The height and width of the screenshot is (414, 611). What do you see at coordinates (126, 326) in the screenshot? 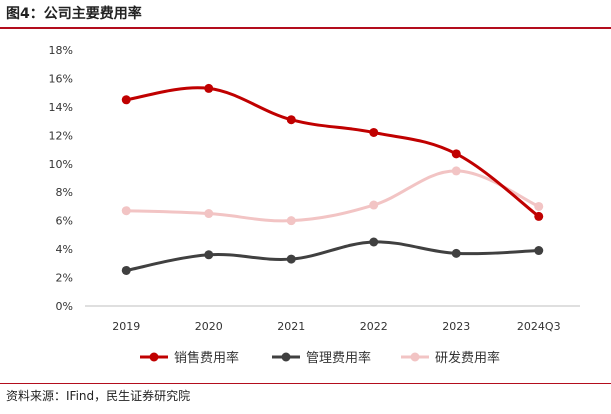
I see `x-tick-label: 2019` at bounding box center [126, 326].